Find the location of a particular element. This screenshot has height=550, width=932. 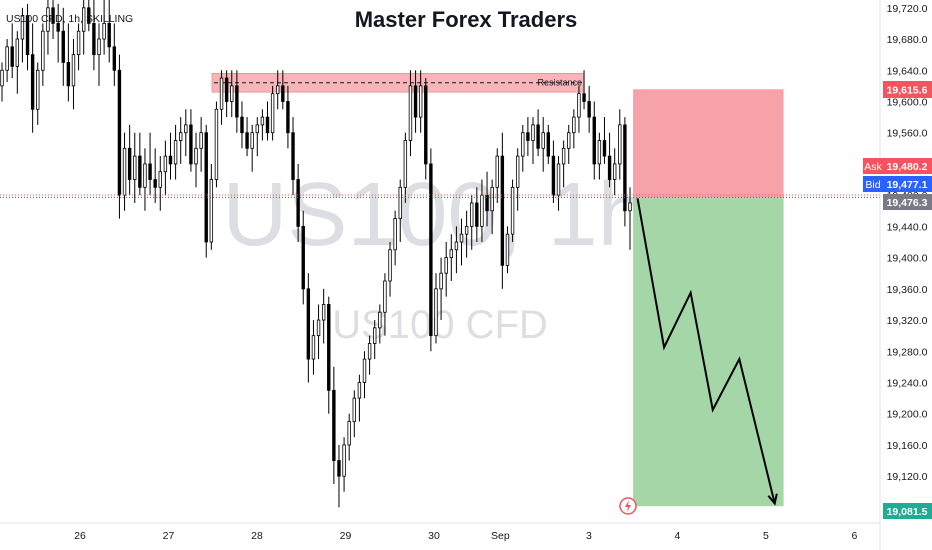

price-tick-label: 19,120.0 is located at coordinates (907, 477).